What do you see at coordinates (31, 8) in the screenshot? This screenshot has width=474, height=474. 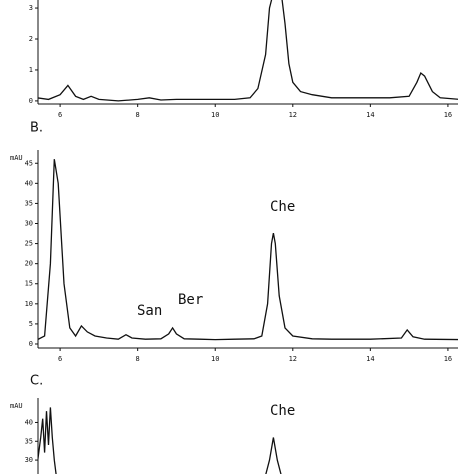 I see `y-tick-label: 3` at bounding box center [31, 8].